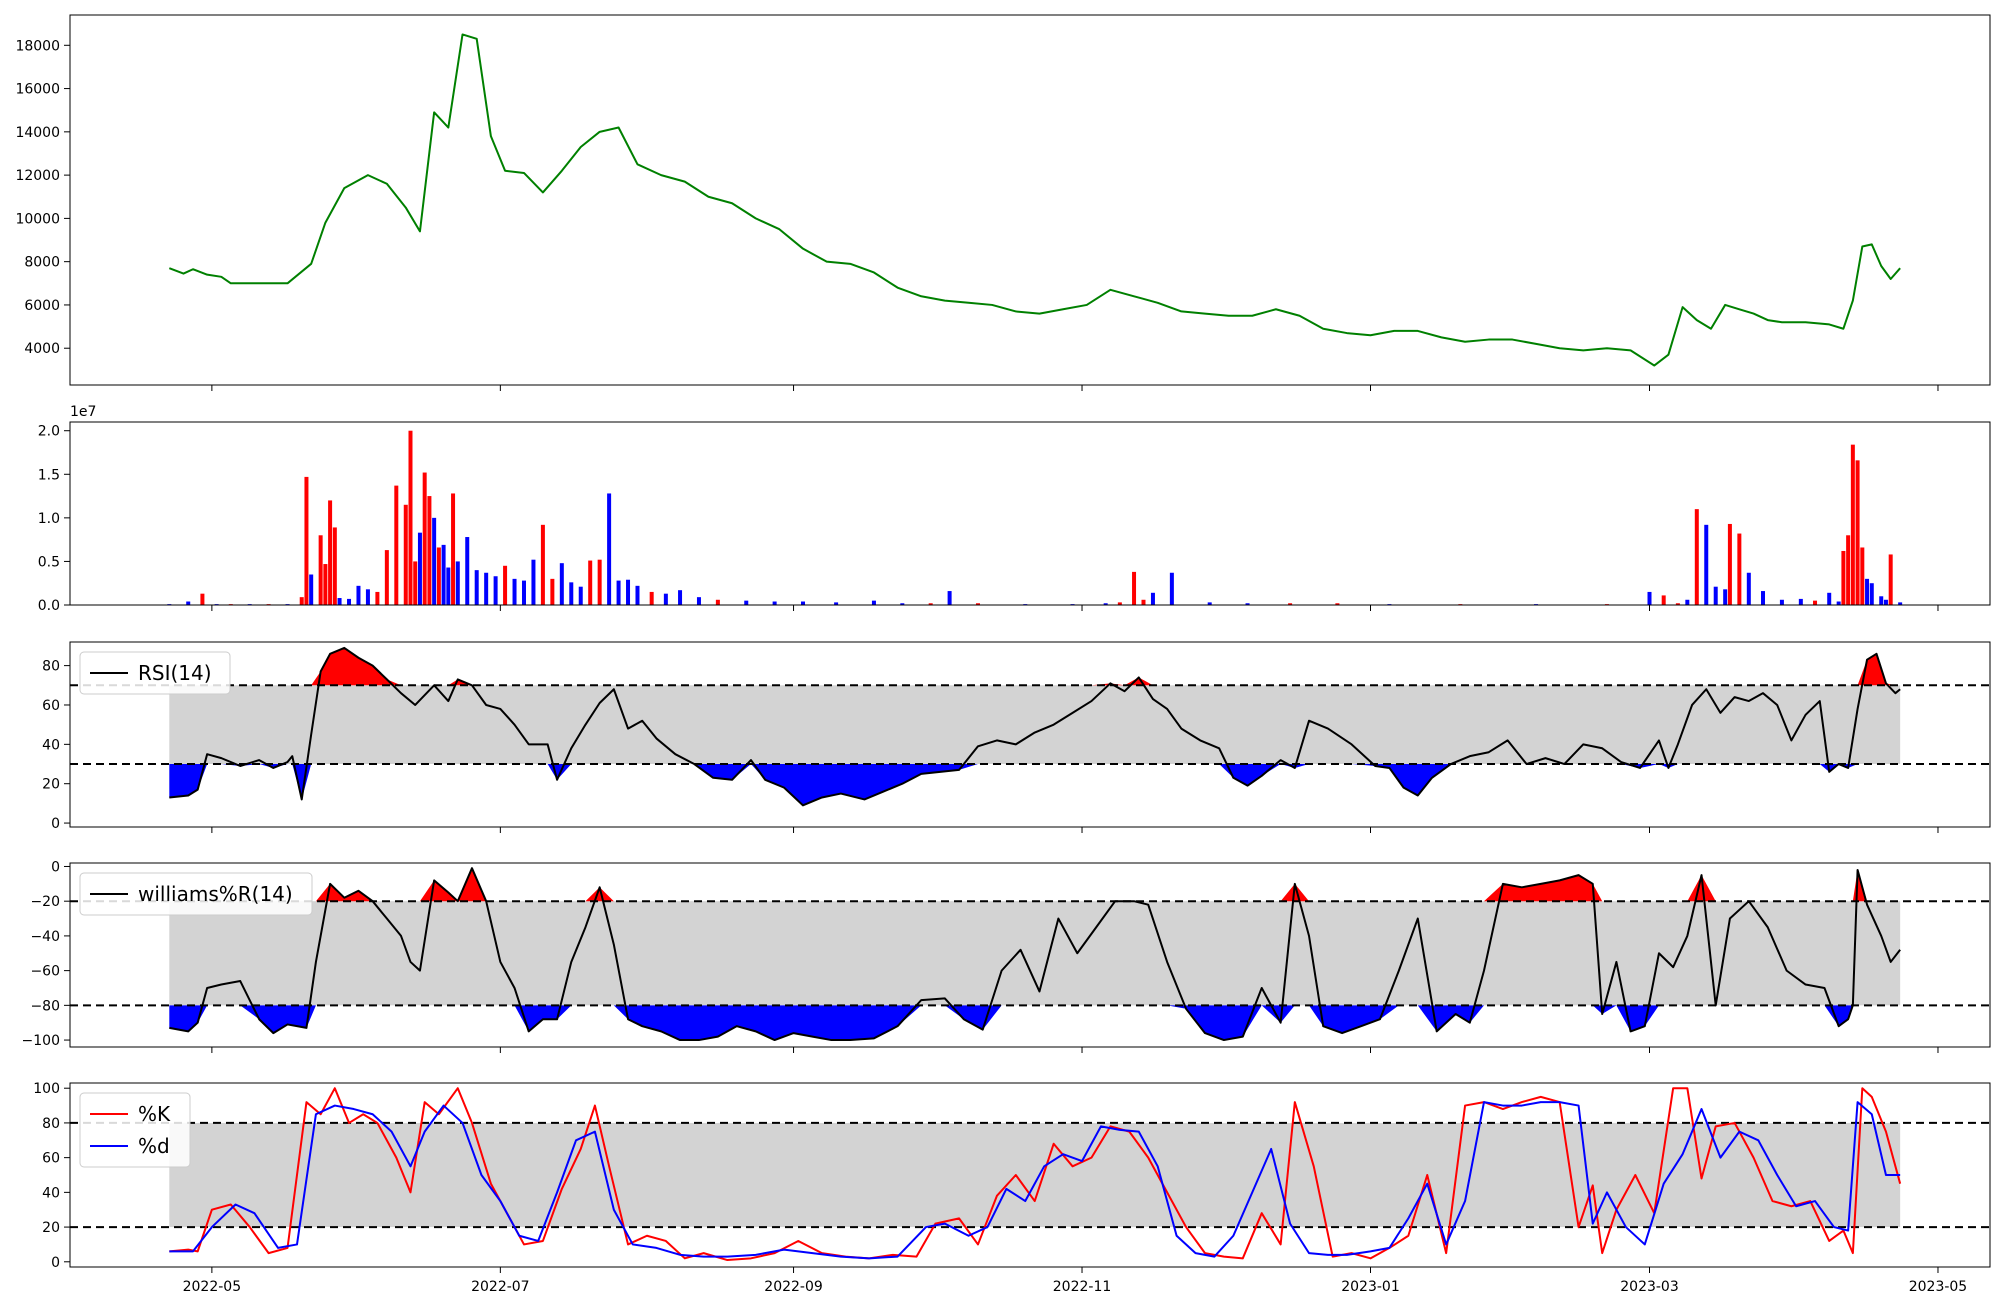 This screenshot has height=1300, width=2000. I want to click on rsi-legend: RSI(14), so click(155, 673).